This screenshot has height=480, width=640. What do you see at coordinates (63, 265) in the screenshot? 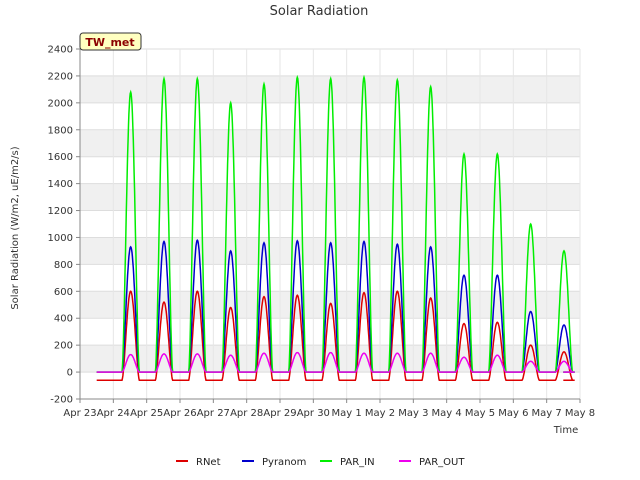
I see `y-tick-label: 800` at bounding box center [63, 265].